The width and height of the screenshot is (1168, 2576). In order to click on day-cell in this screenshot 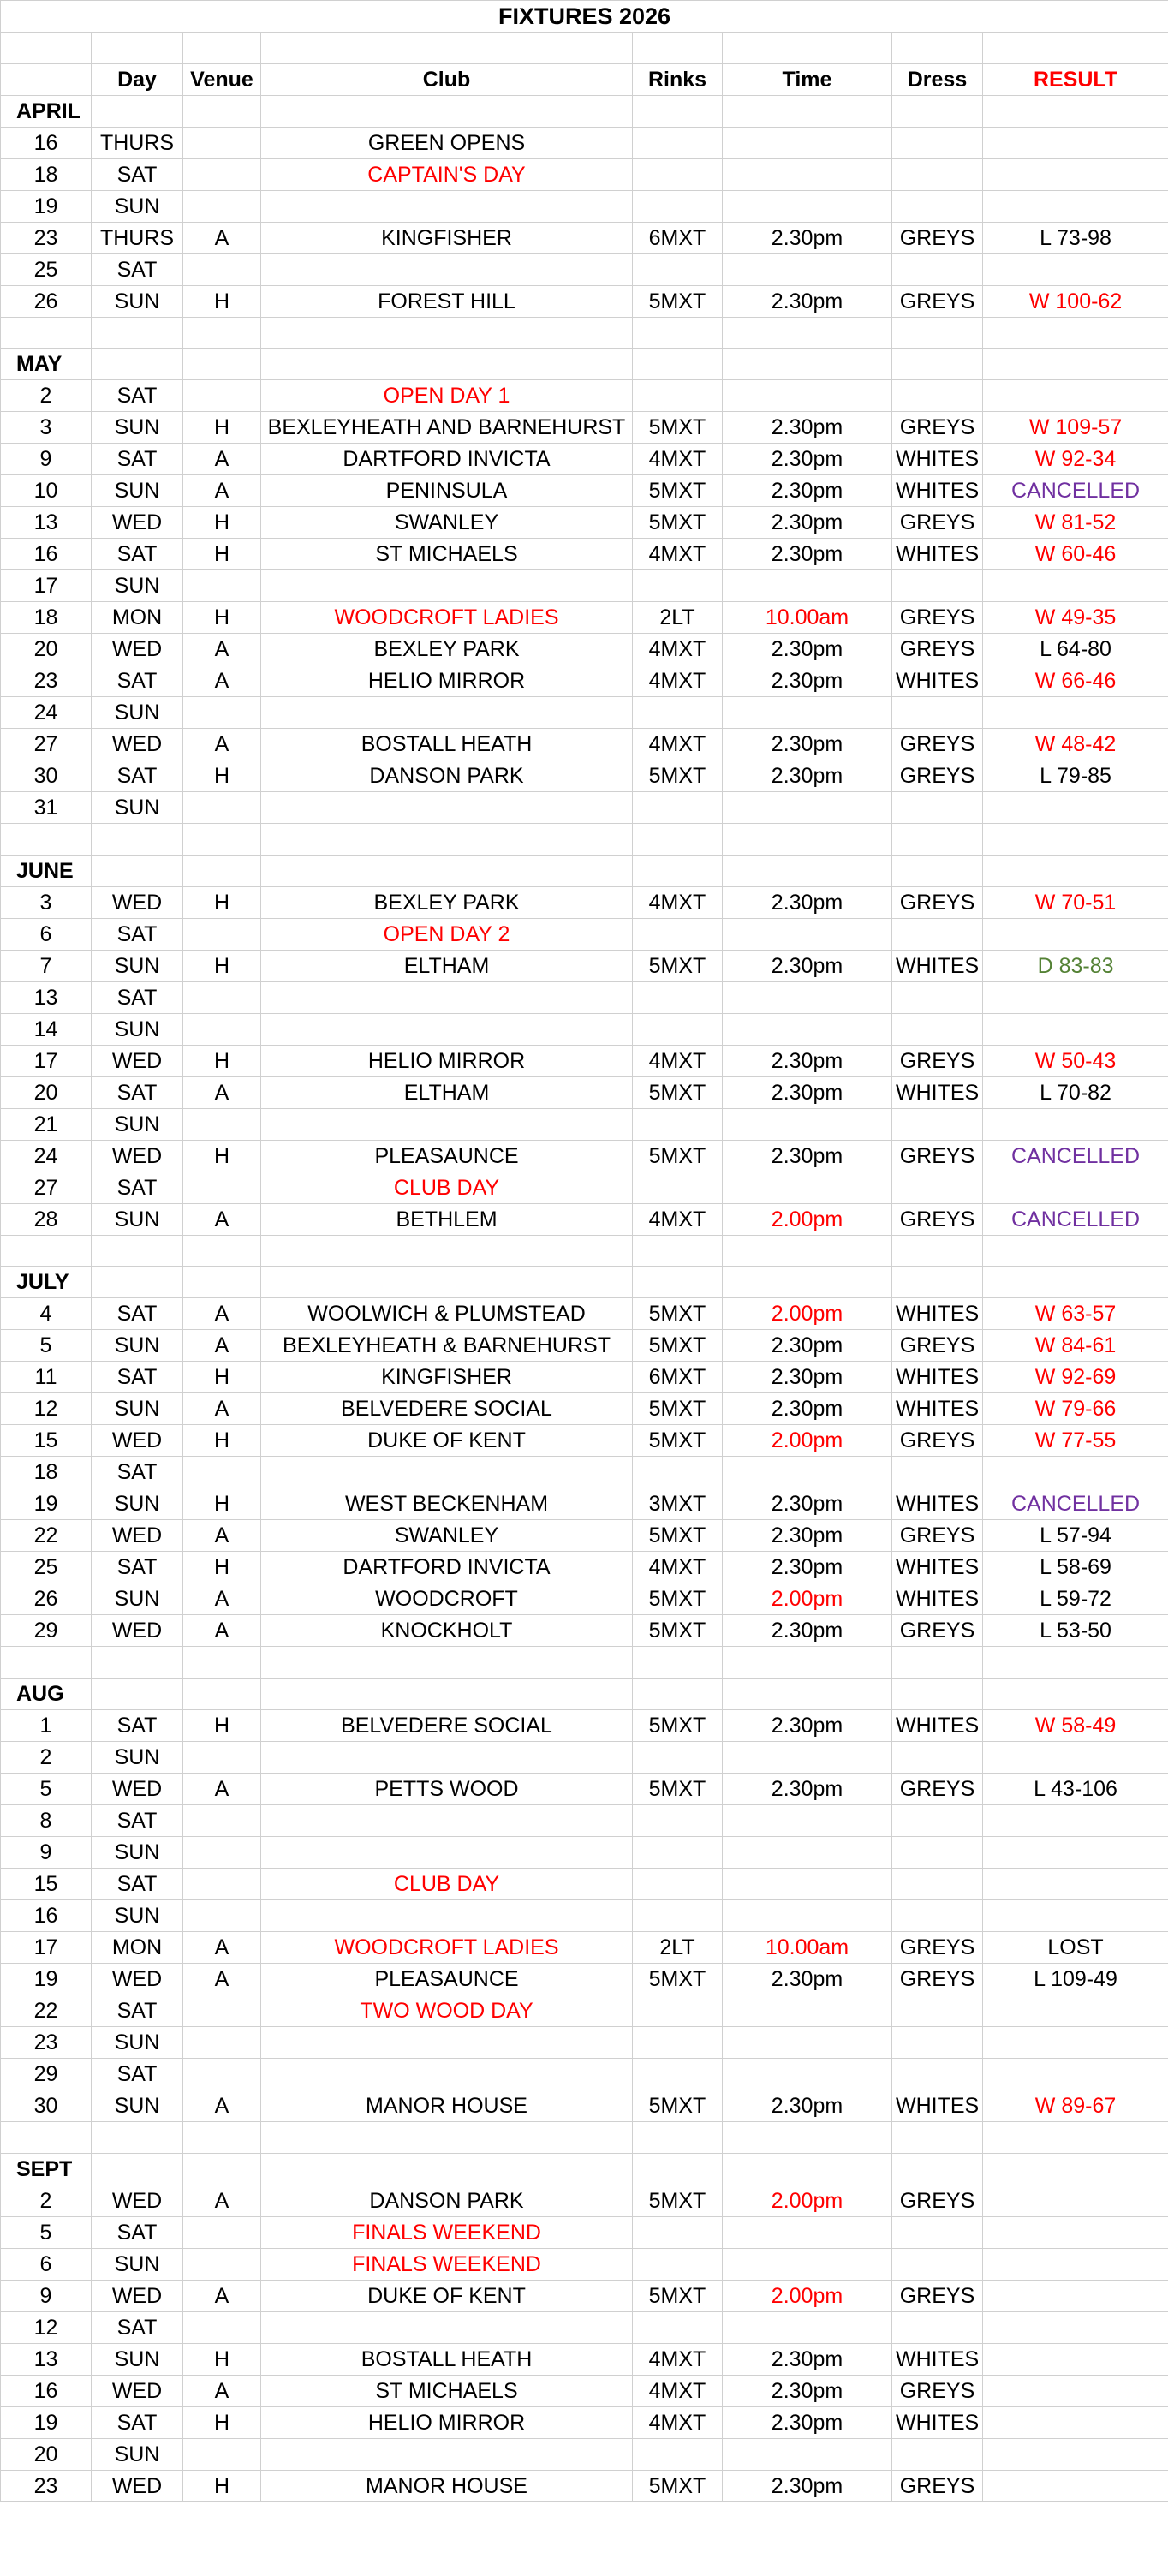, I will do `click(137, 111)`.